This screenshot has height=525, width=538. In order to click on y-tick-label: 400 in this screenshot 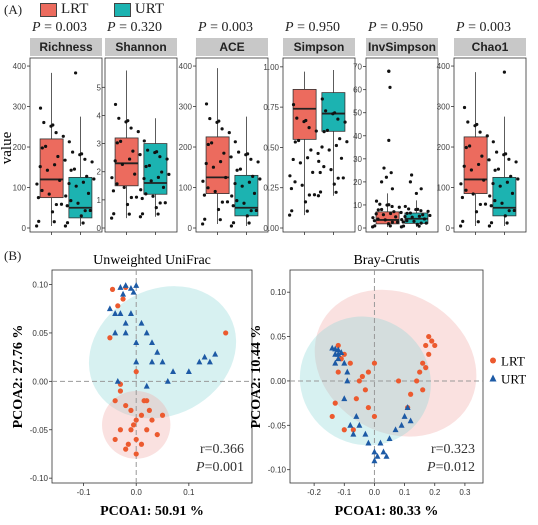, I will do `click(20, 66)`.